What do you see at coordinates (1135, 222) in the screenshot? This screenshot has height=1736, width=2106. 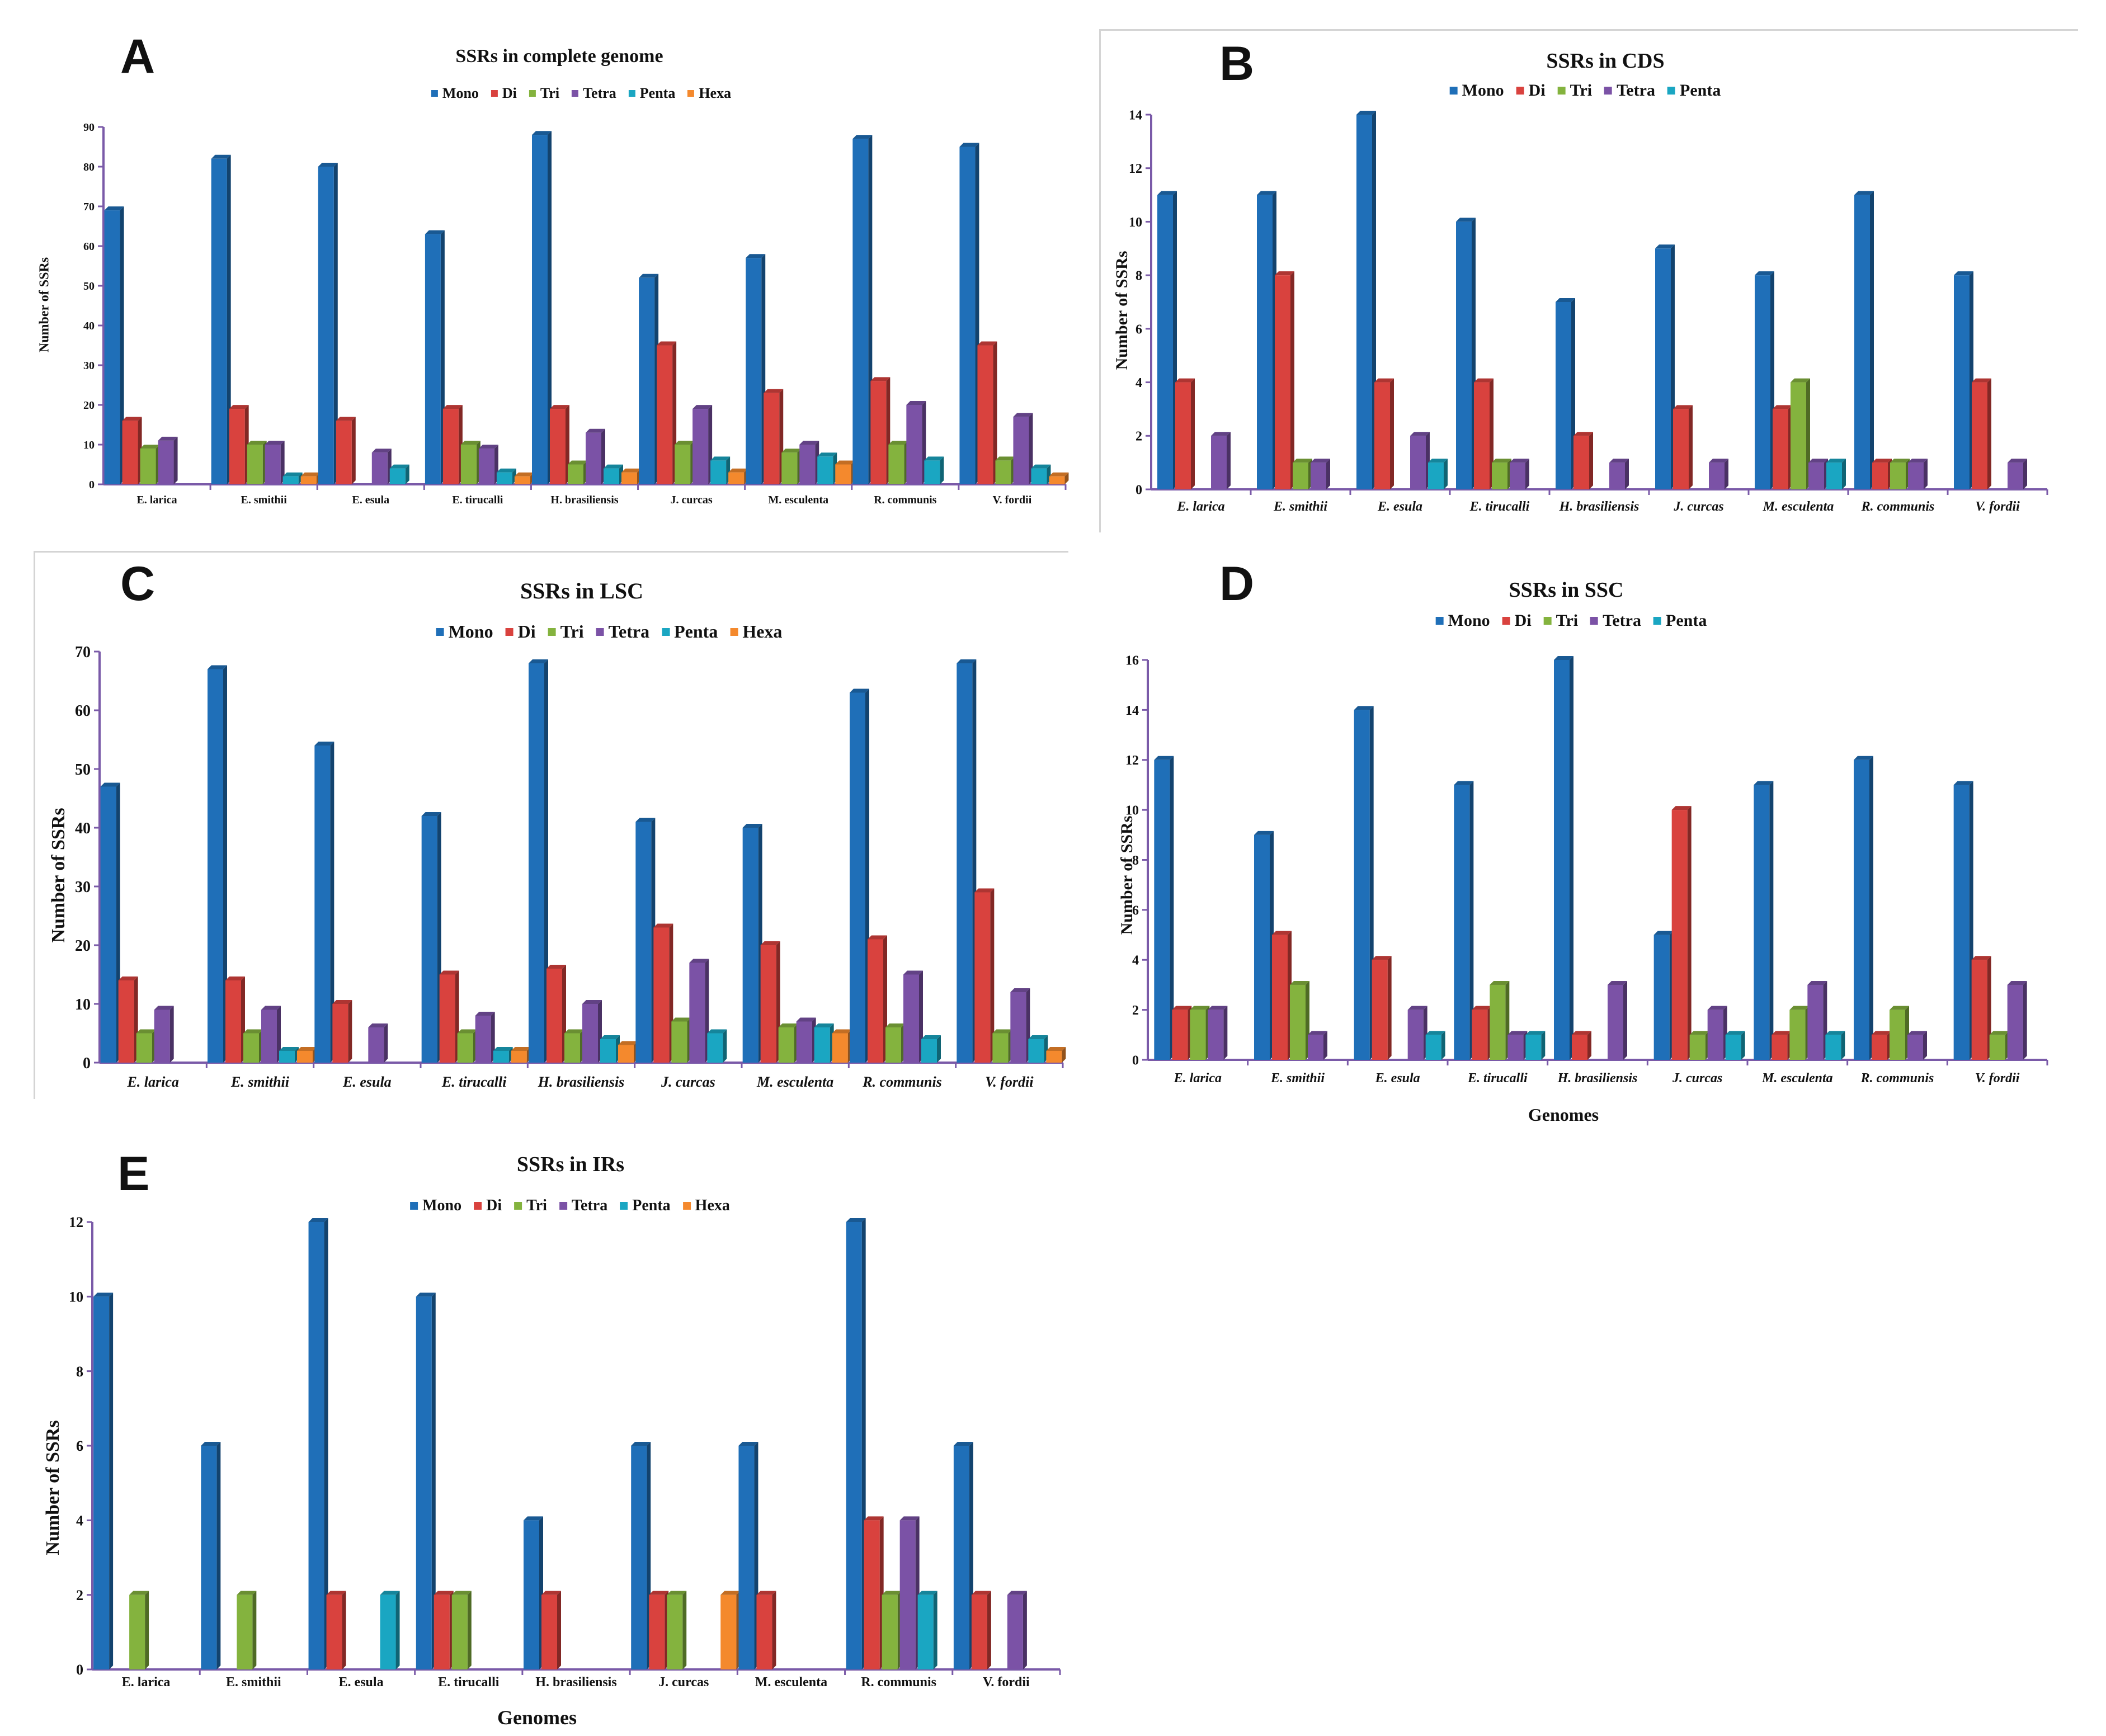 I see `y-tick-label: 10` at bounding box center [1135, 222].